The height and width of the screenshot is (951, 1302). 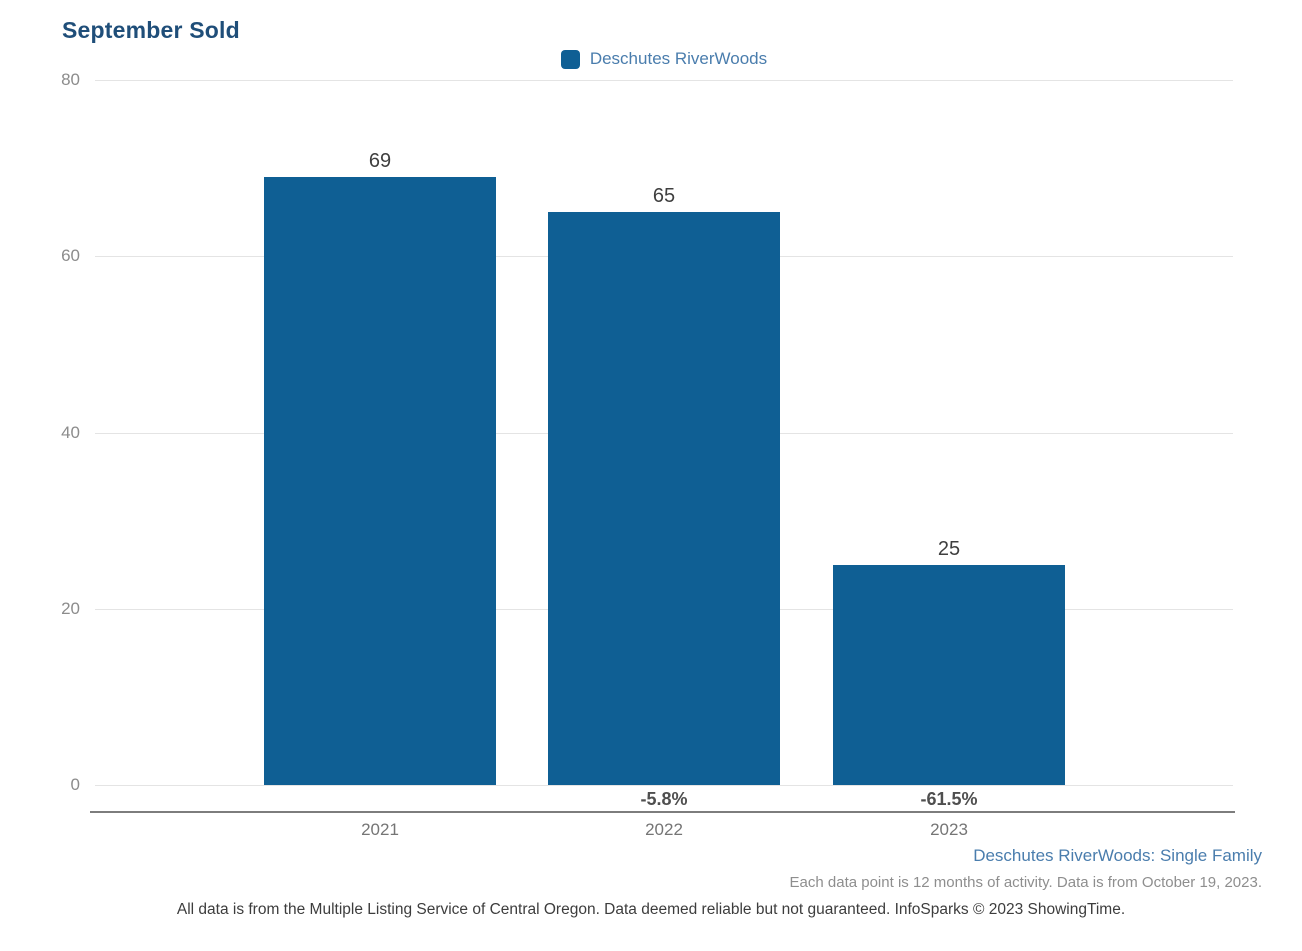 I want to click on y-tick-label: 60, so click(x=70, y=255).